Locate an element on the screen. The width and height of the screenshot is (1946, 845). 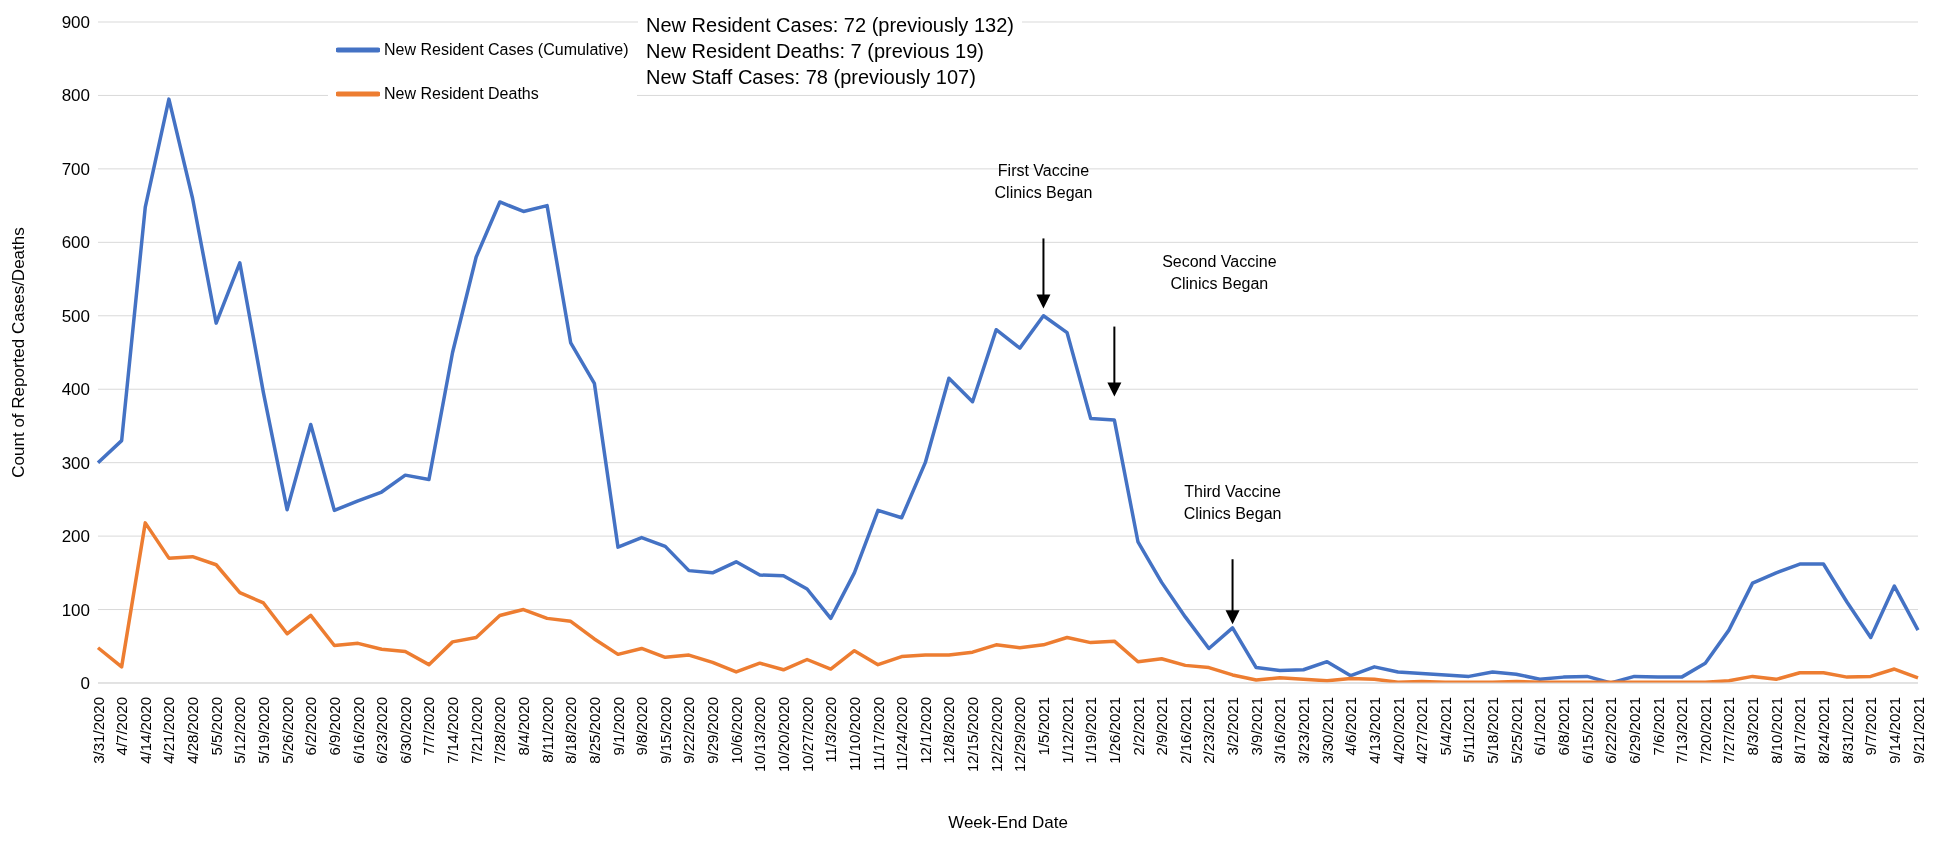
x-tick-label: 9/1/2020 is located at coordinates (618, 726).